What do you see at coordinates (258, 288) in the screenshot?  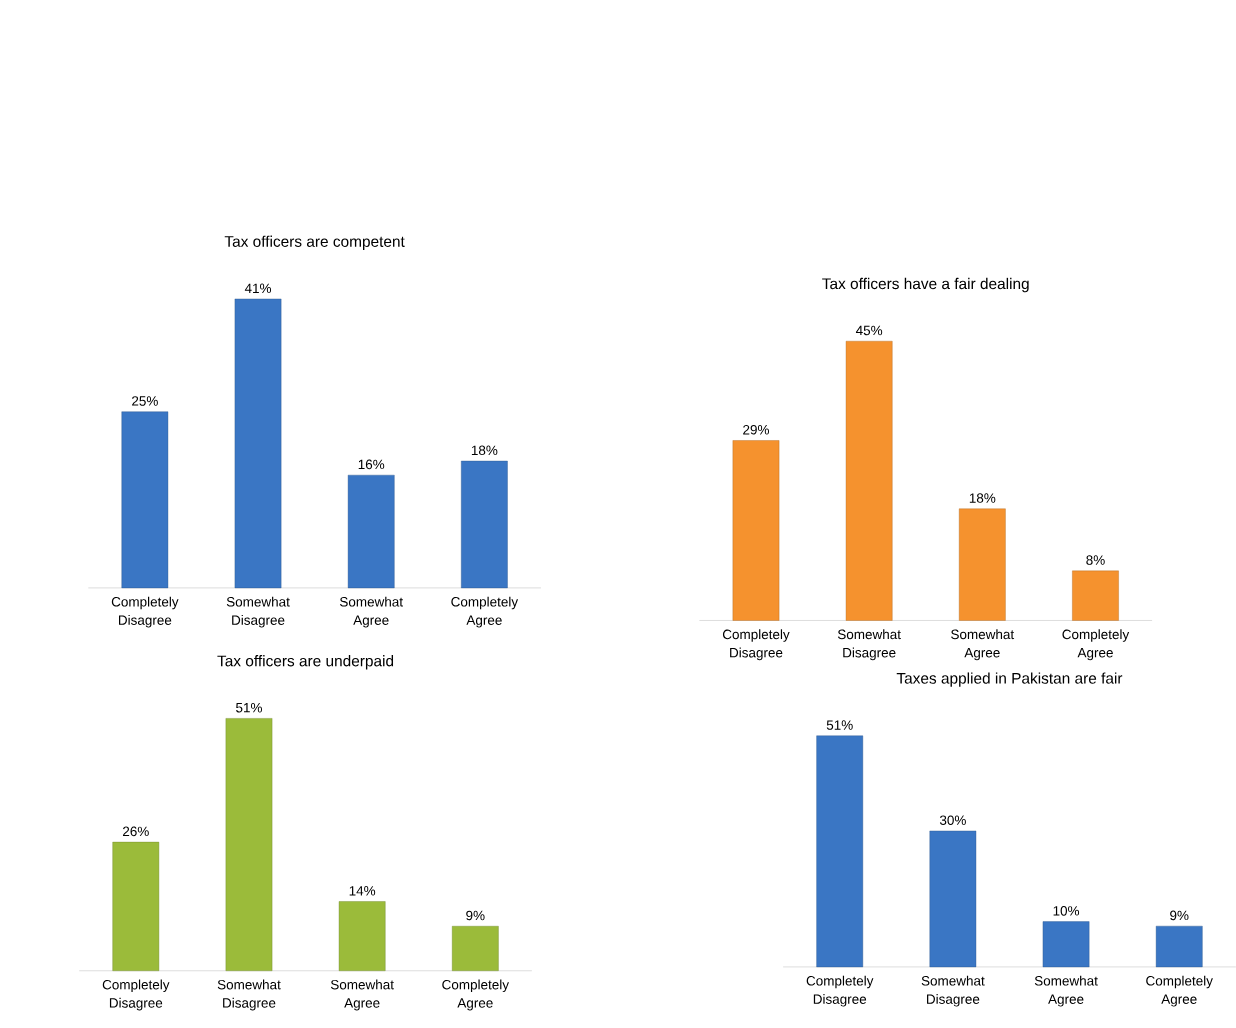 I see `data-label: 41%` at bounding box center [258, 288].